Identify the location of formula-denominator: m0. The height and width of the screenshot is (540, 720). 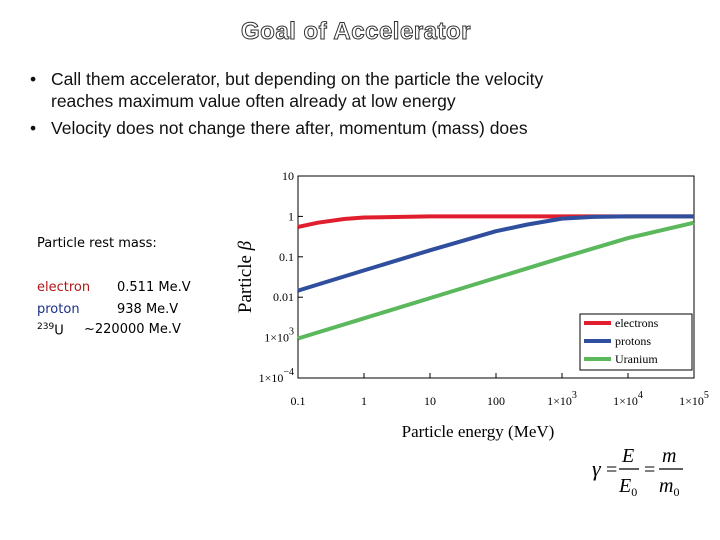
(669, 487).